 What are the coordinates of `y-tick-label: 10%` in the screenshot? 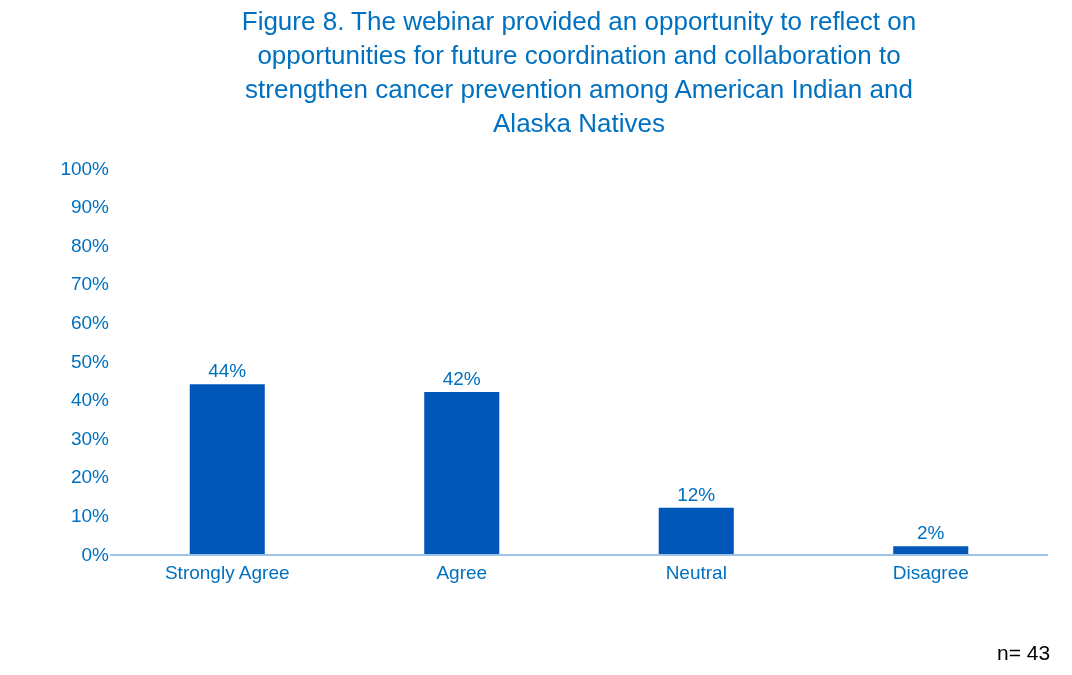 It's located at (90, 516).